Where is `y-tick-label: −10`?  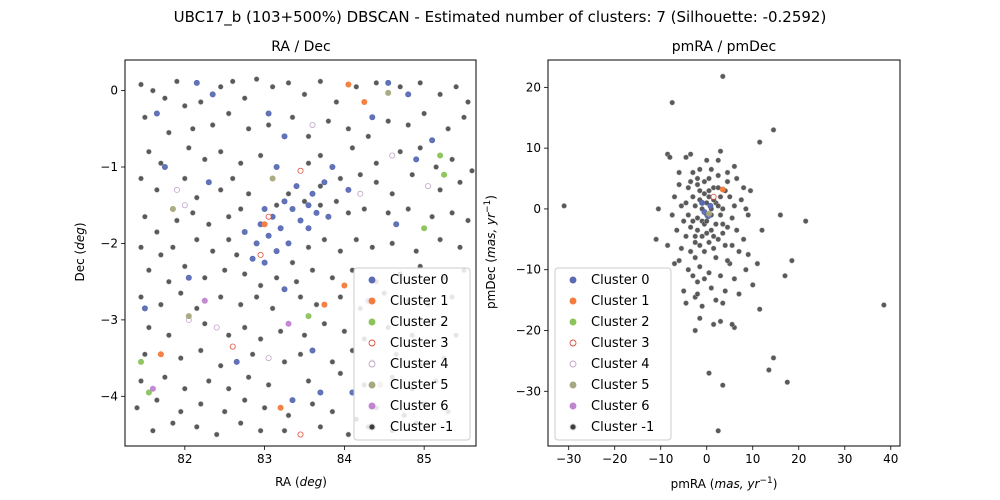
y-tick-label: −10 is located at coordinates (528, 270).